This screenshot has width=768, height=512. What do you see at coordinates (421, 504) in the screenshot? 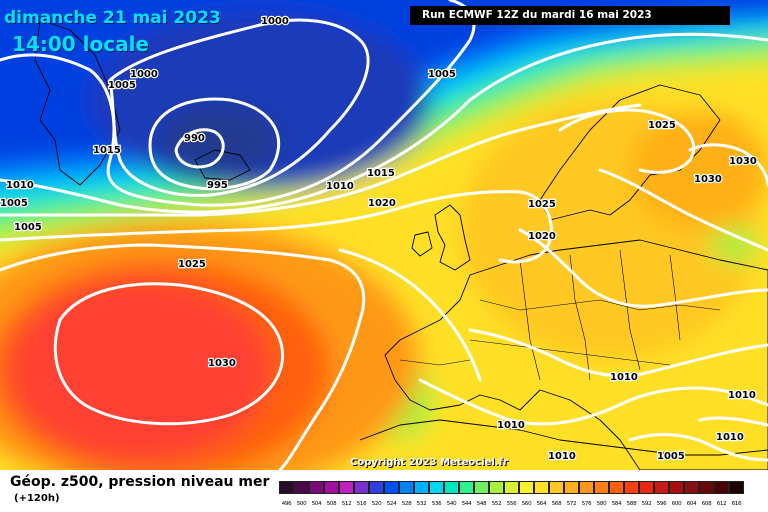
I see `color-scale-label: 532` at bounding box center [421, 504].